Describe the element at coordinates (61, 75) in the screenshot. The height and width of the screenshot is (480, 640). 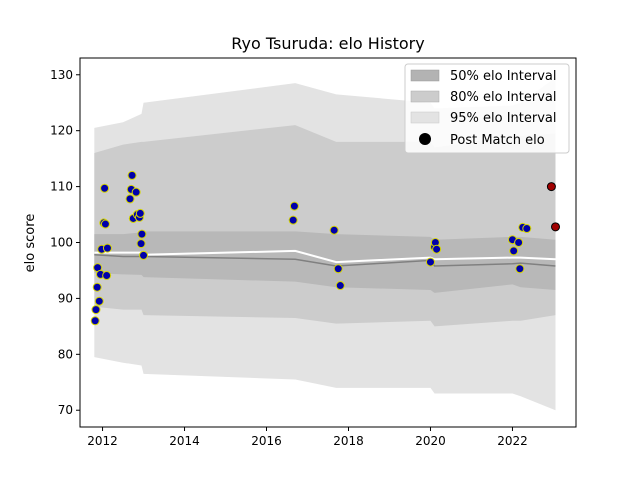
I see `y-tick-label-130: 130` at that location.